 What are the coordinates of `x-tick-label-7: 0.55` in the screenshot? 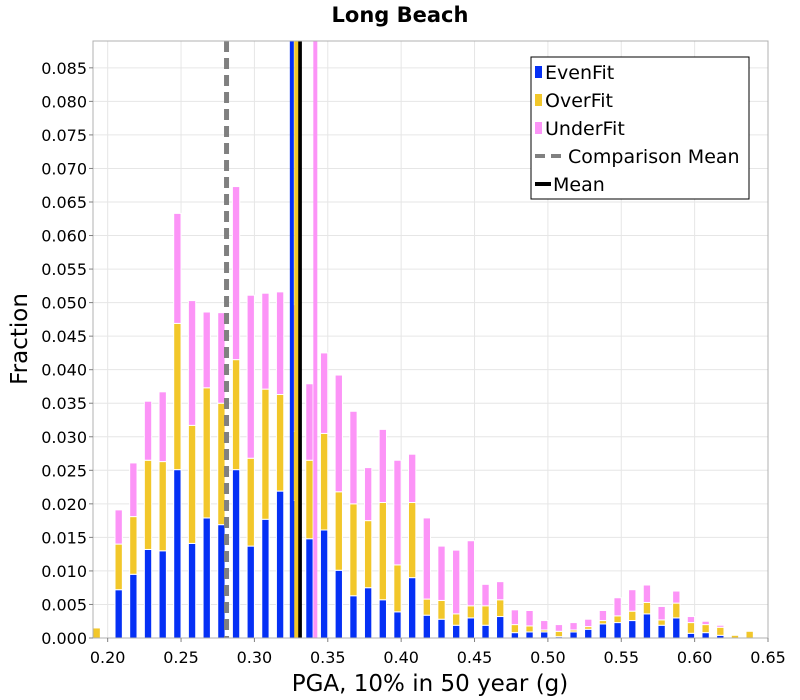 It's located at (621, 657).